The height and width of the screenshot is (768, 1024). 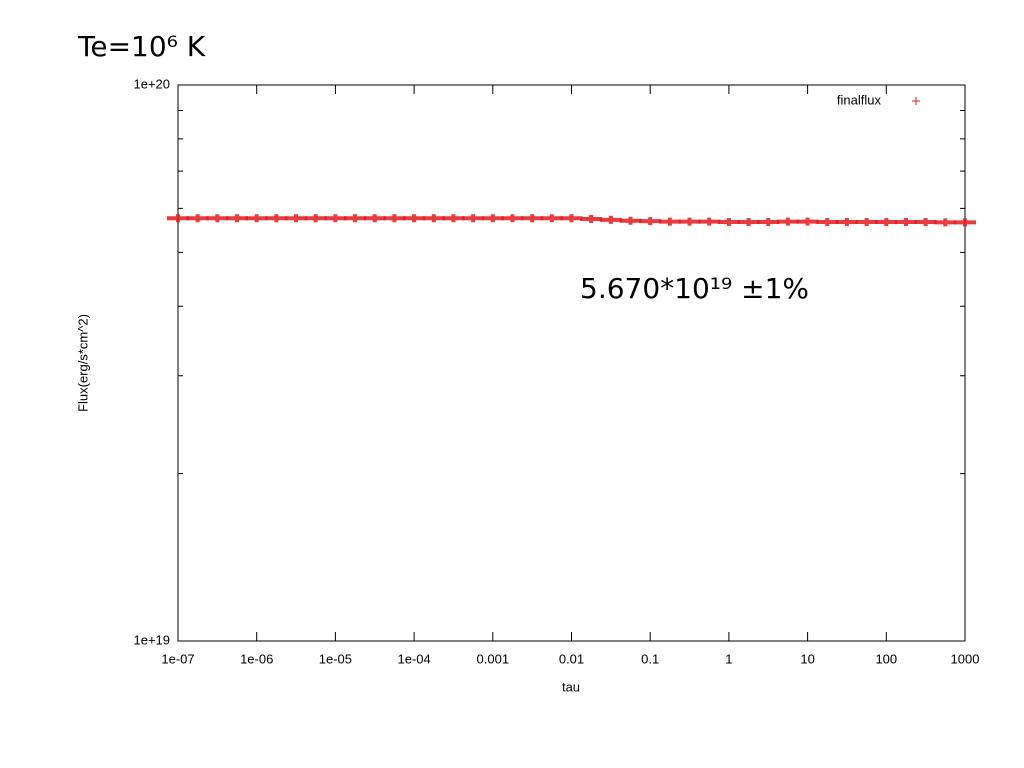 I want to click on x-tick-label: 1e-05, so click(x=335, y=658).